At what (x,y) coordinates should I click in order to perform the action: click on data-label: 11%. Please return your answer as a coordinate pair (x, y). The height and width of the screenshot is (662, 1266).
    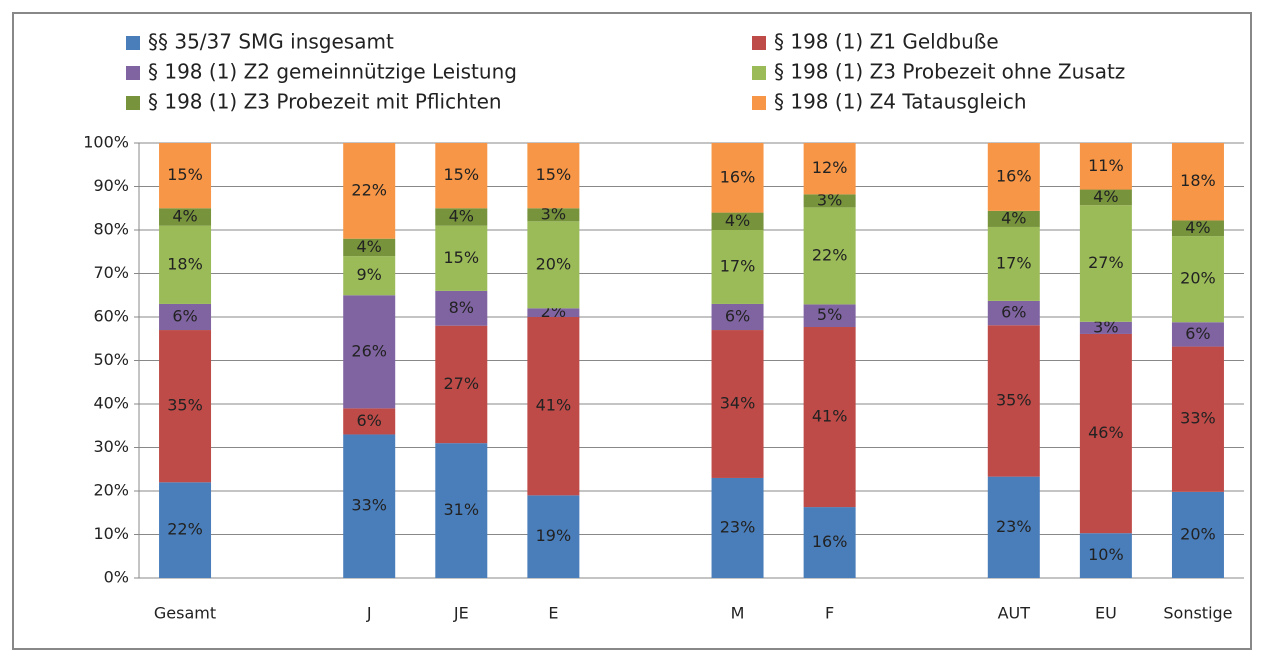
    Looking at the image, I should click on (1106, 165).